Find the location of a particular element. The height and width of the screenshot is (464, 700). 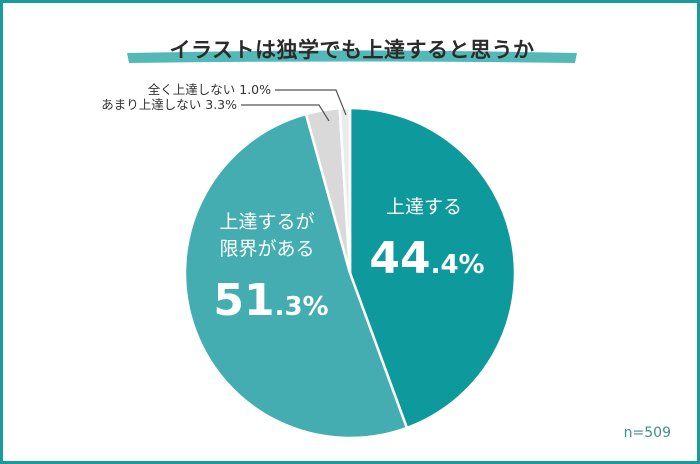

outside-label-not-much: あまり上達しない 3.3% is located at coordinates (169, 104).